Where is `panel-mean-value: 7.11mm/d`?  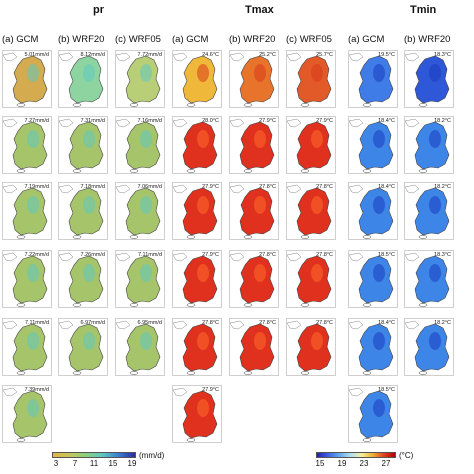 panel-mean-value: 7.11mm/d is located at coordinates (149, 255).